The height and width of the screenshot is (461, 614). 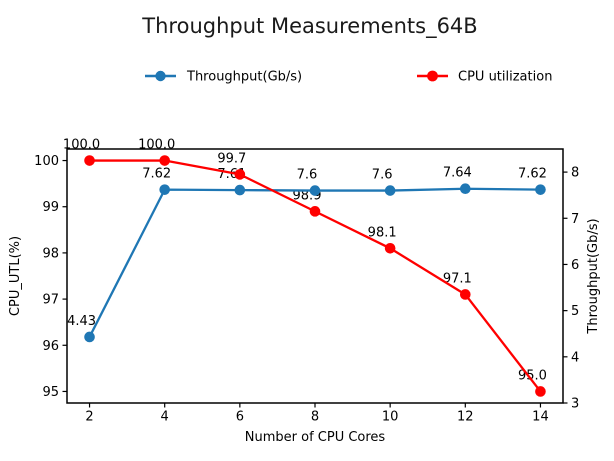 What do you see at coordinates (575, 219) in the screenshot?
I see `y-tick-label-right: 7` at bounding box center [575, 219].